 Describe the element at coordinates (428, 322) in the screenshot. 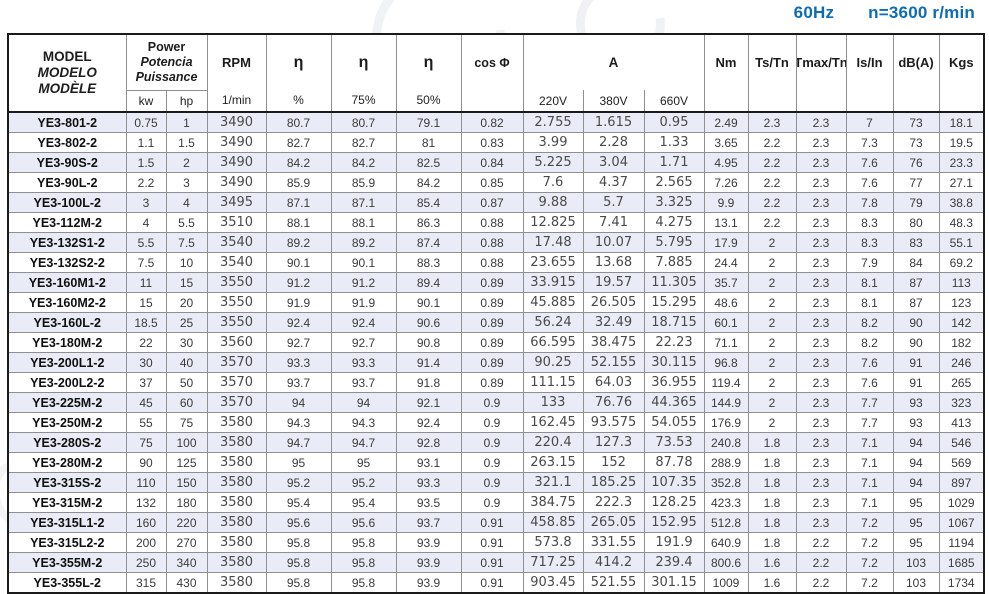

I see `cell-eta-50: 90.6` at that location.